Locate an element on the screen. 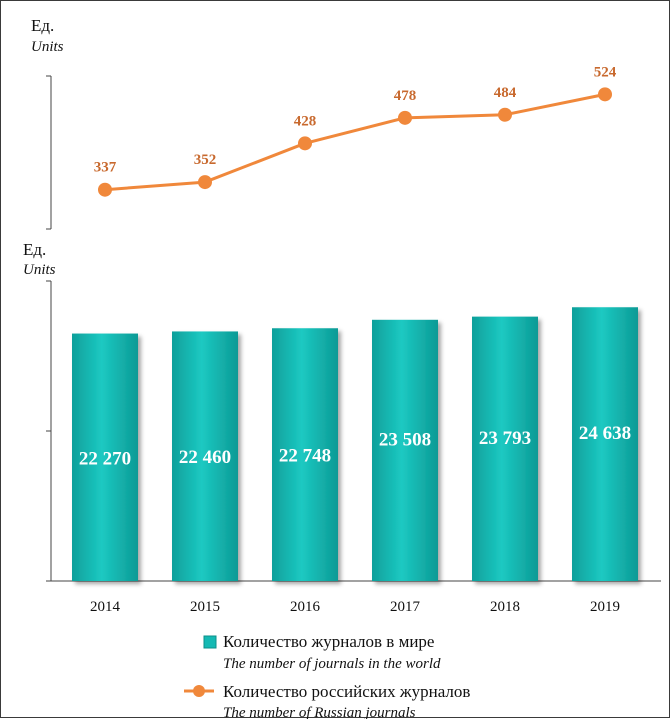 This screenshot has height=719, width=670. line-data-label-2017: 478 is located at coordinates (405, 96).